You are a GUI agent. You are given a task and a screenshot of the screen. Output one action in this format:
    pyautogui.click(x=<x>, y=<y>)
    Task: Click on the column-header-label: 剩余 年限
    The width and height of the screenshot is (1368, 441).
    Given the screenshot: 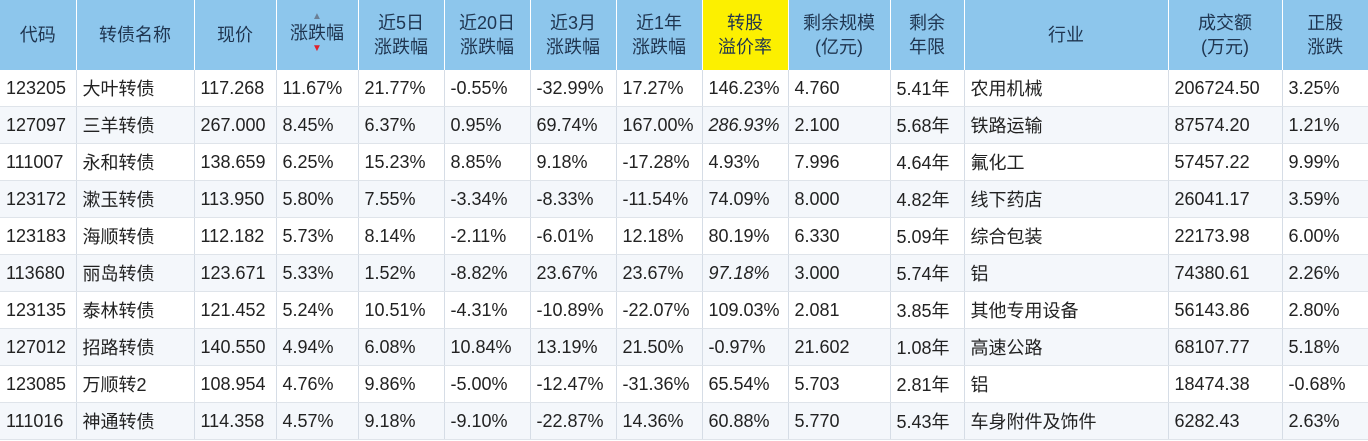 What is the action you would take?
    pyautogui.click(x=927, y=35)
    